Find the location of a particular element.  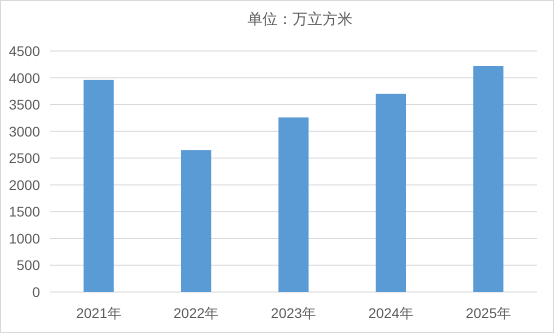

y-tick-label: 1500 is located at coordinates (24, 212).